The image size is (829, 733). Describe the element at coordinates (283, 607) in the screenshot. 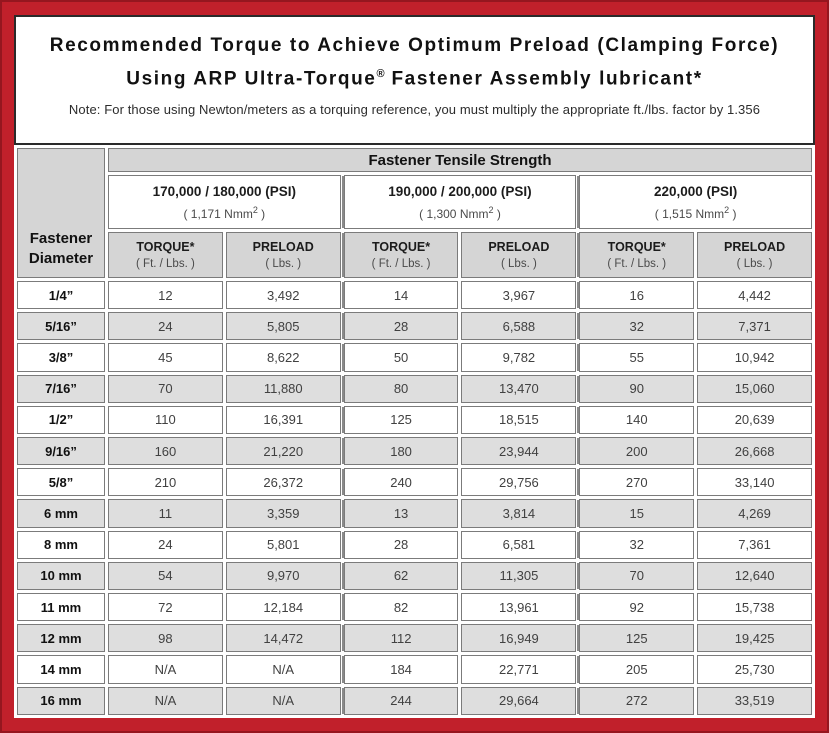

I see `value-cell: 12,184` at that location.